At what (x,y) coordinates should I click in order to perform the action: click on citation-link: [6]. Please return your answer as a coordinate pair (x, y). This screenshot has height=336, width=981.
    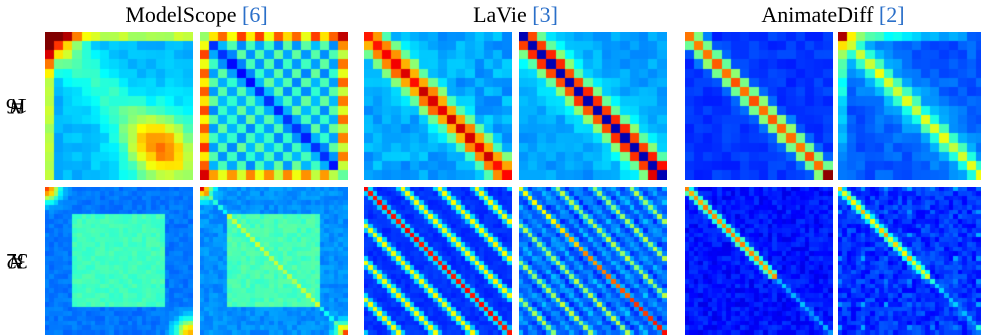
    Looking at the image, I should click on (255, 14).